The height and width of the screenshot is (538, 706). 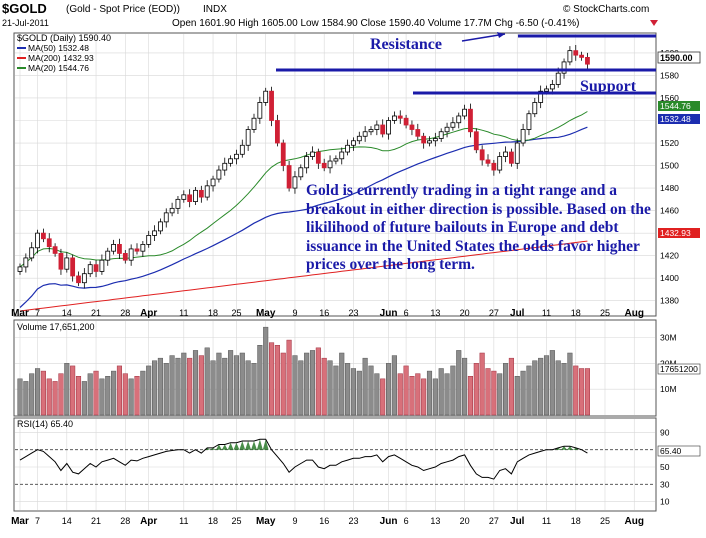 What do you see at coordinates (605, 521) in the screenshot?
I see `date-tick-label: 25` at bounding box center [605, 521].